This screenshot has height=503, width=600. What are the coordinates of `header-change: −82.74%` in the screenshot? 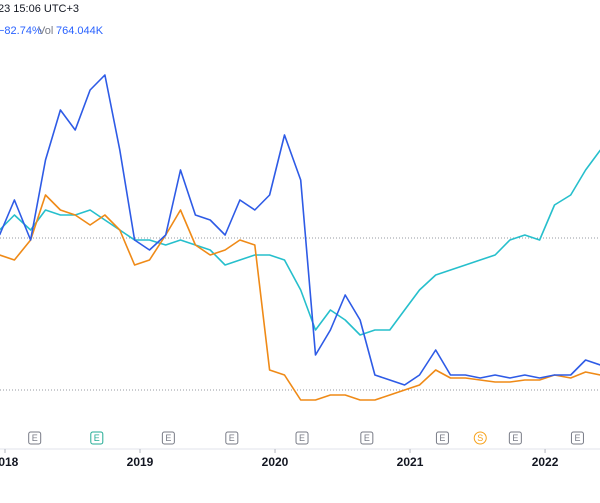 It's located at (21, 31).